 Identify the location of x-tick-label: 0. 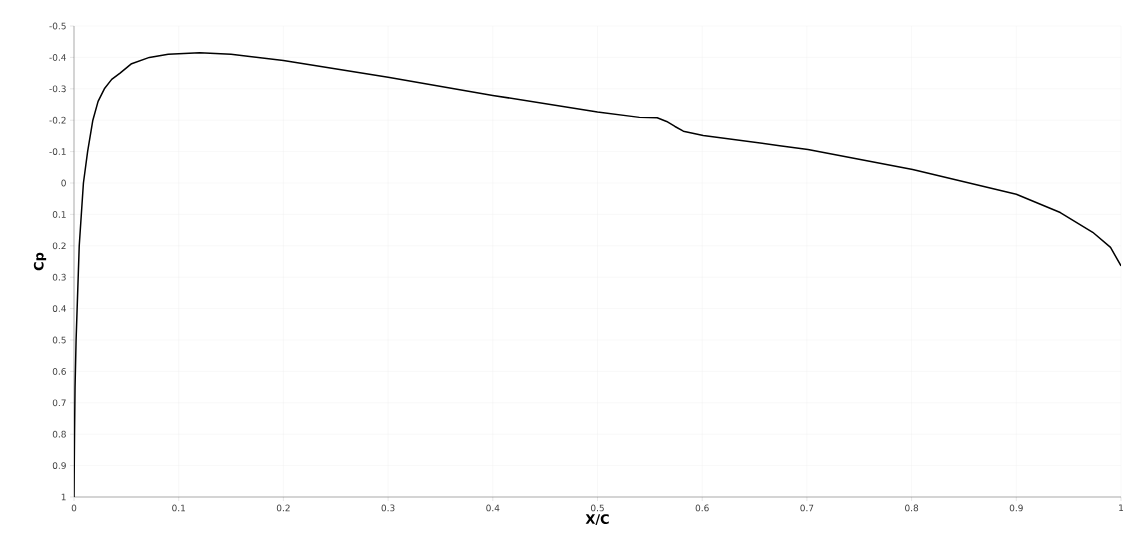
(74, 508).